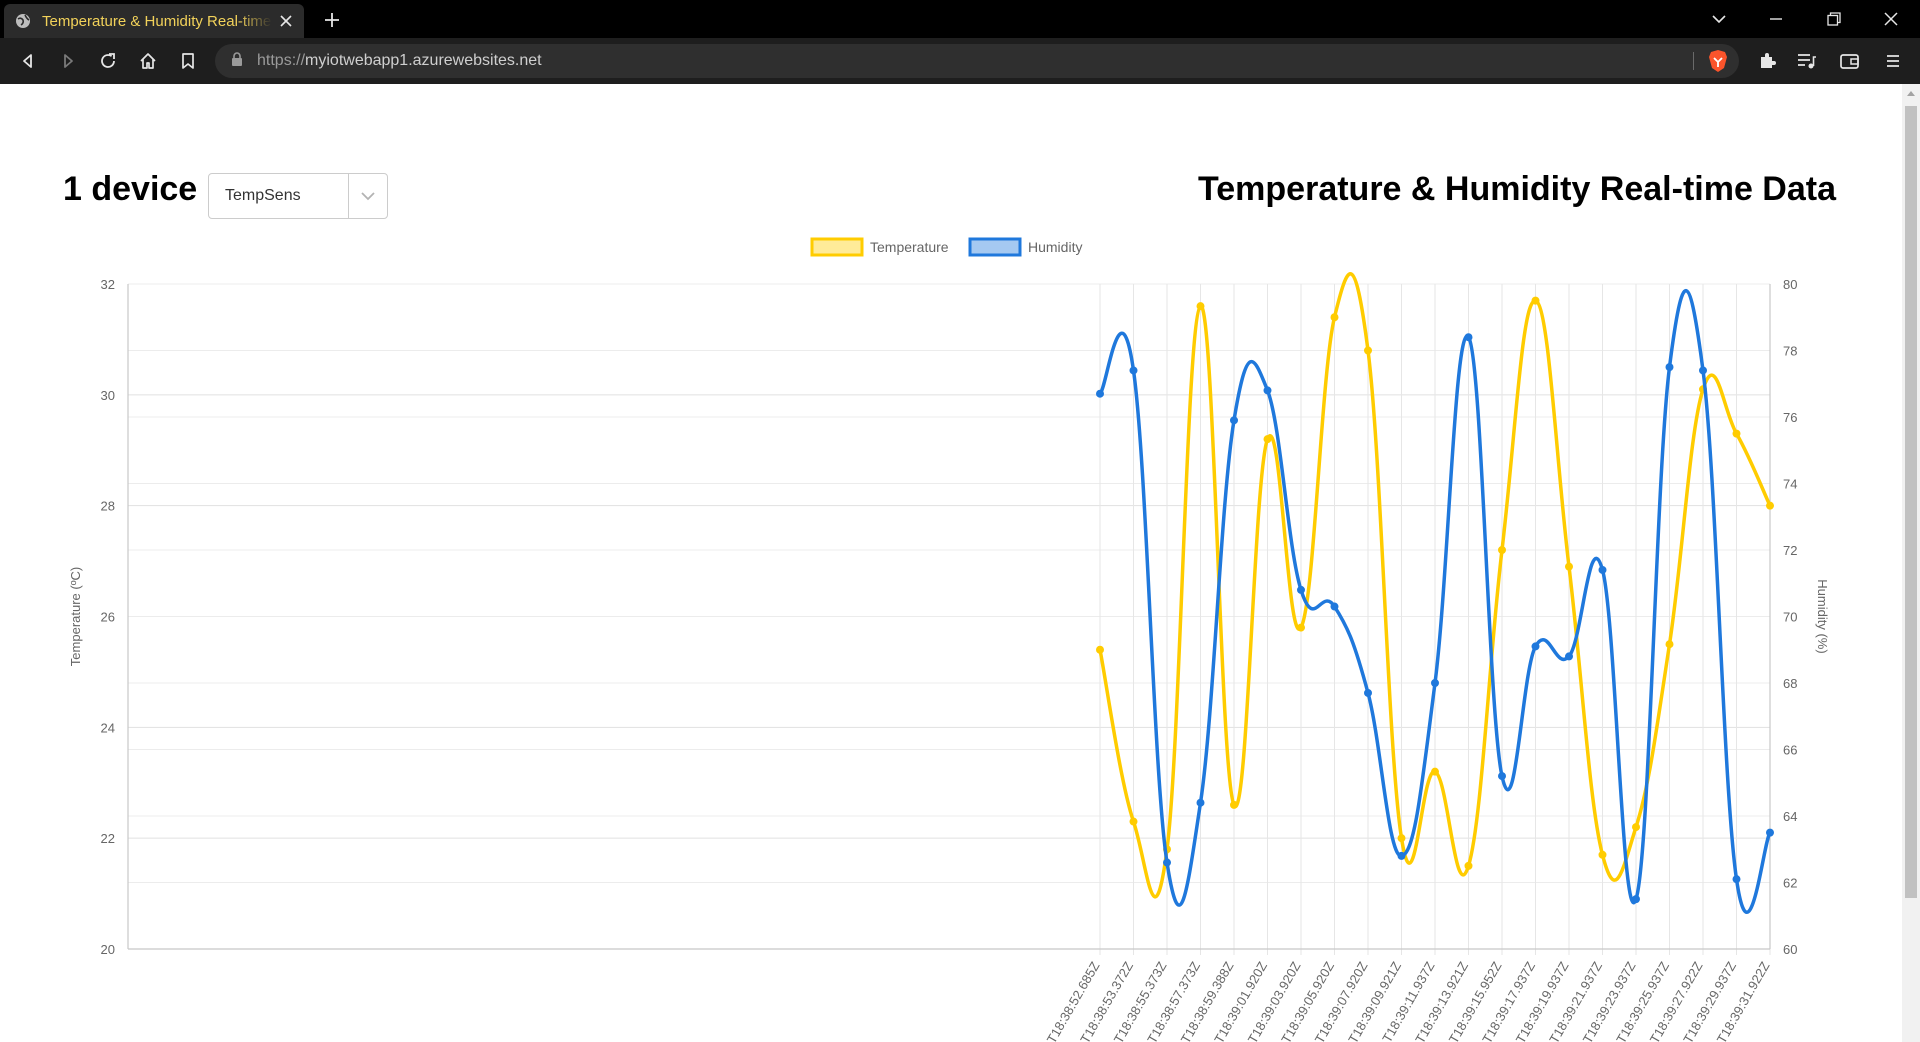 This screenshot has height=1042, width=1920. What do you see at coordinates (977, 61) in the screenshot?
I see `address-bar: https://myiotwebapp1.azurewebsites.net` at bounding box center [977, 61].